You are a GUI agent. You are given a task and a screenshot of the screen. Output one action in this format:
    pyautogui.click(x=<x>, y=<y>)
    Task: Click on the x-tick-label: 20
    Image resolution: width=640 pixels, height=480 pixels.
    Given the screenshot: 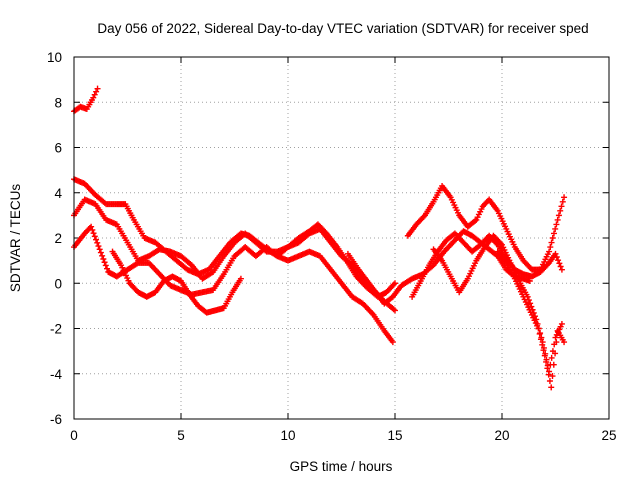 What is the action you would take?
    pyautogui.click(x=501, y=435)
    